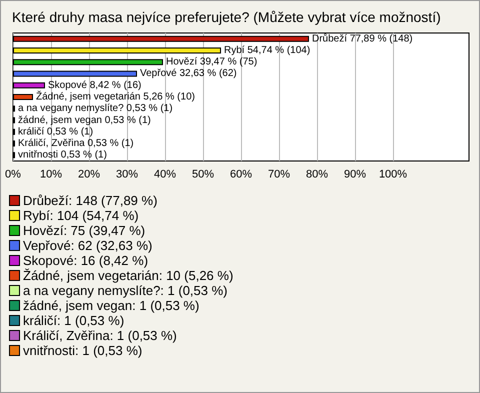 This screenshot has height=393, width=480. What do you see at coordinates (73, 320) in the screenshot?
I see `text: králičí: 1 (0,53 %)` at bounding box center [73, 320].